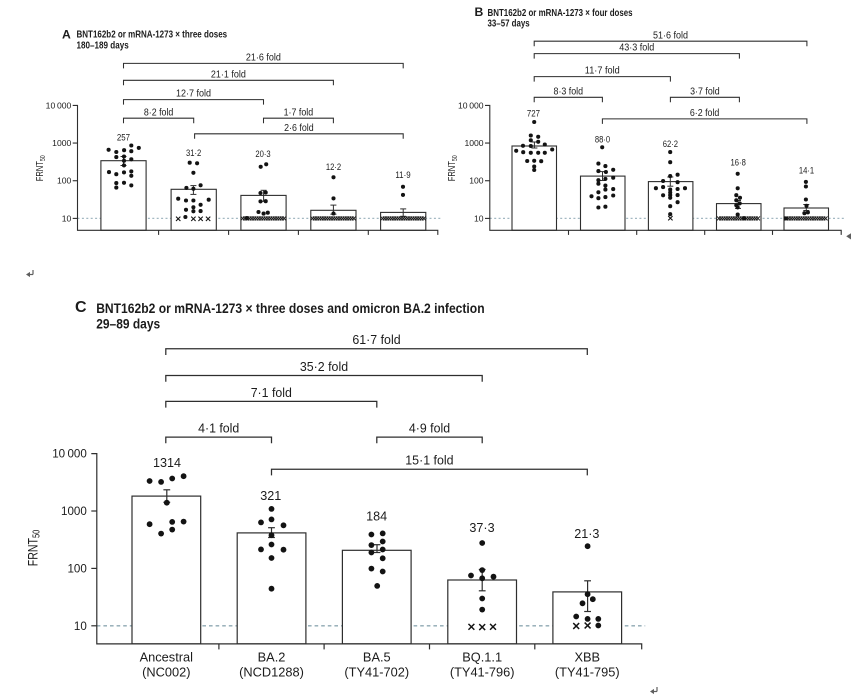 The height and width of the screenshot is (700, 851). What do you see at coordinates (299, 128) in the screenshot?
I see `svg-text: 2·6 fold` at bounding box center [299, 128].